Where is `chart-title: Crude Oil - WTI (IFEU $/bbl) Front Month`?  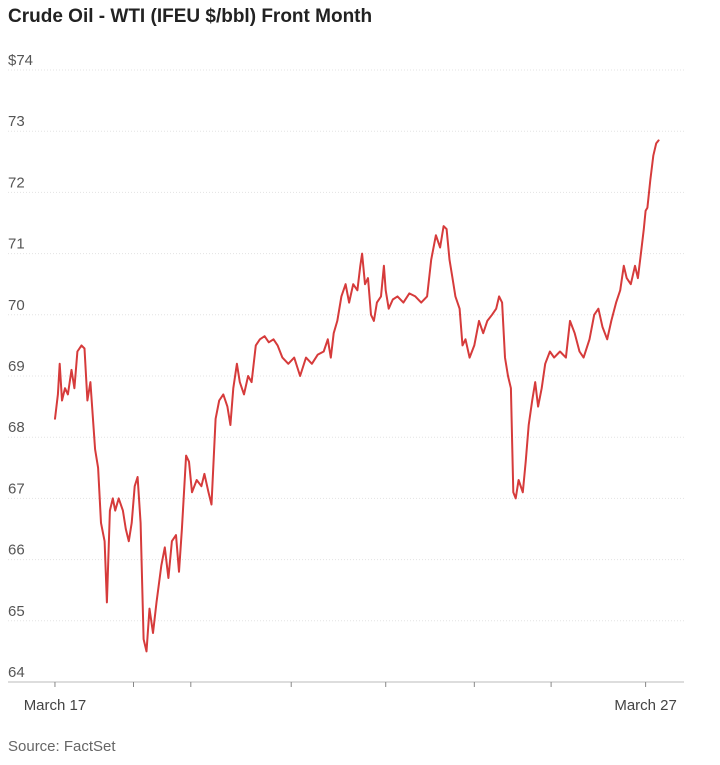 chart-title: Crude Oil - WTI (IFEU $/bbl) Front Month is located at coordinates (190, 16).